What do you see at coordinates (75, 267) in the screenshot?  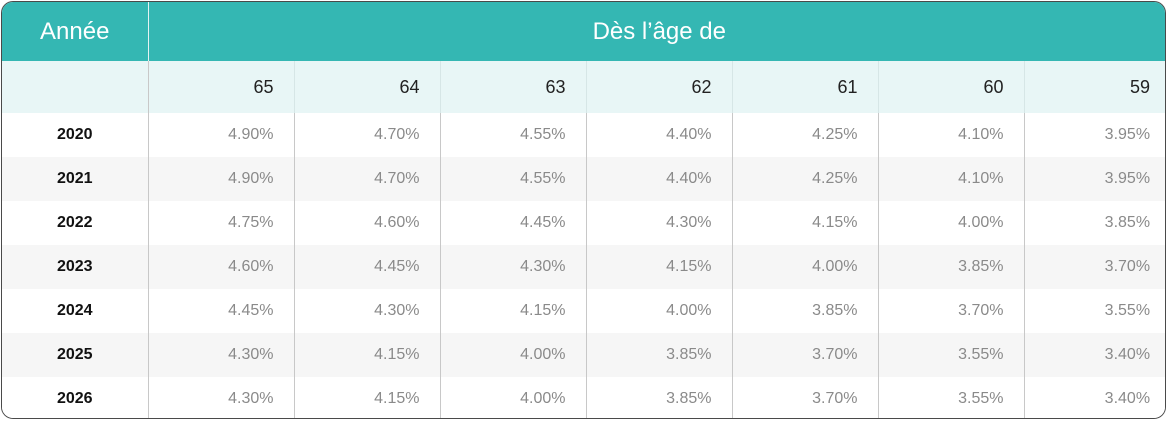 I see `year-cell: 2023` at bounding box center [75, 267].